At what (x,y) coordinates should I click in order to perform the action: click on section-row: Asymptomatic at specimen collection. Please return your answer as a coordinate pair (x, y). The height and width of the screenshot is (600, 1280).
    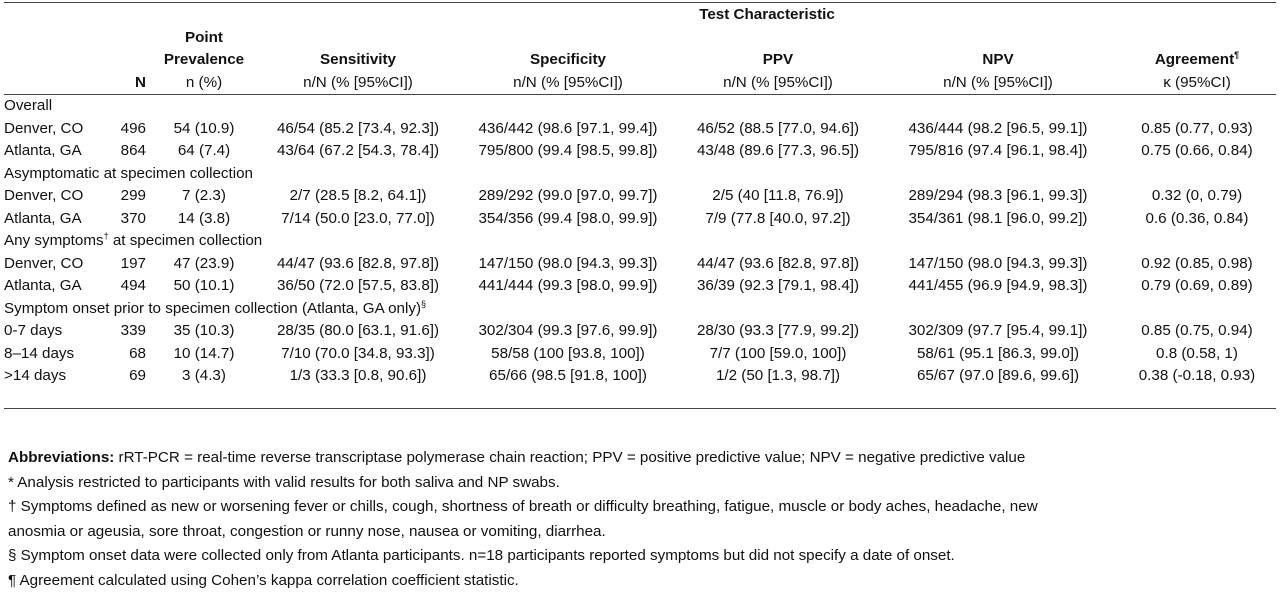
    Looking at the image, I should click on (640, 174).